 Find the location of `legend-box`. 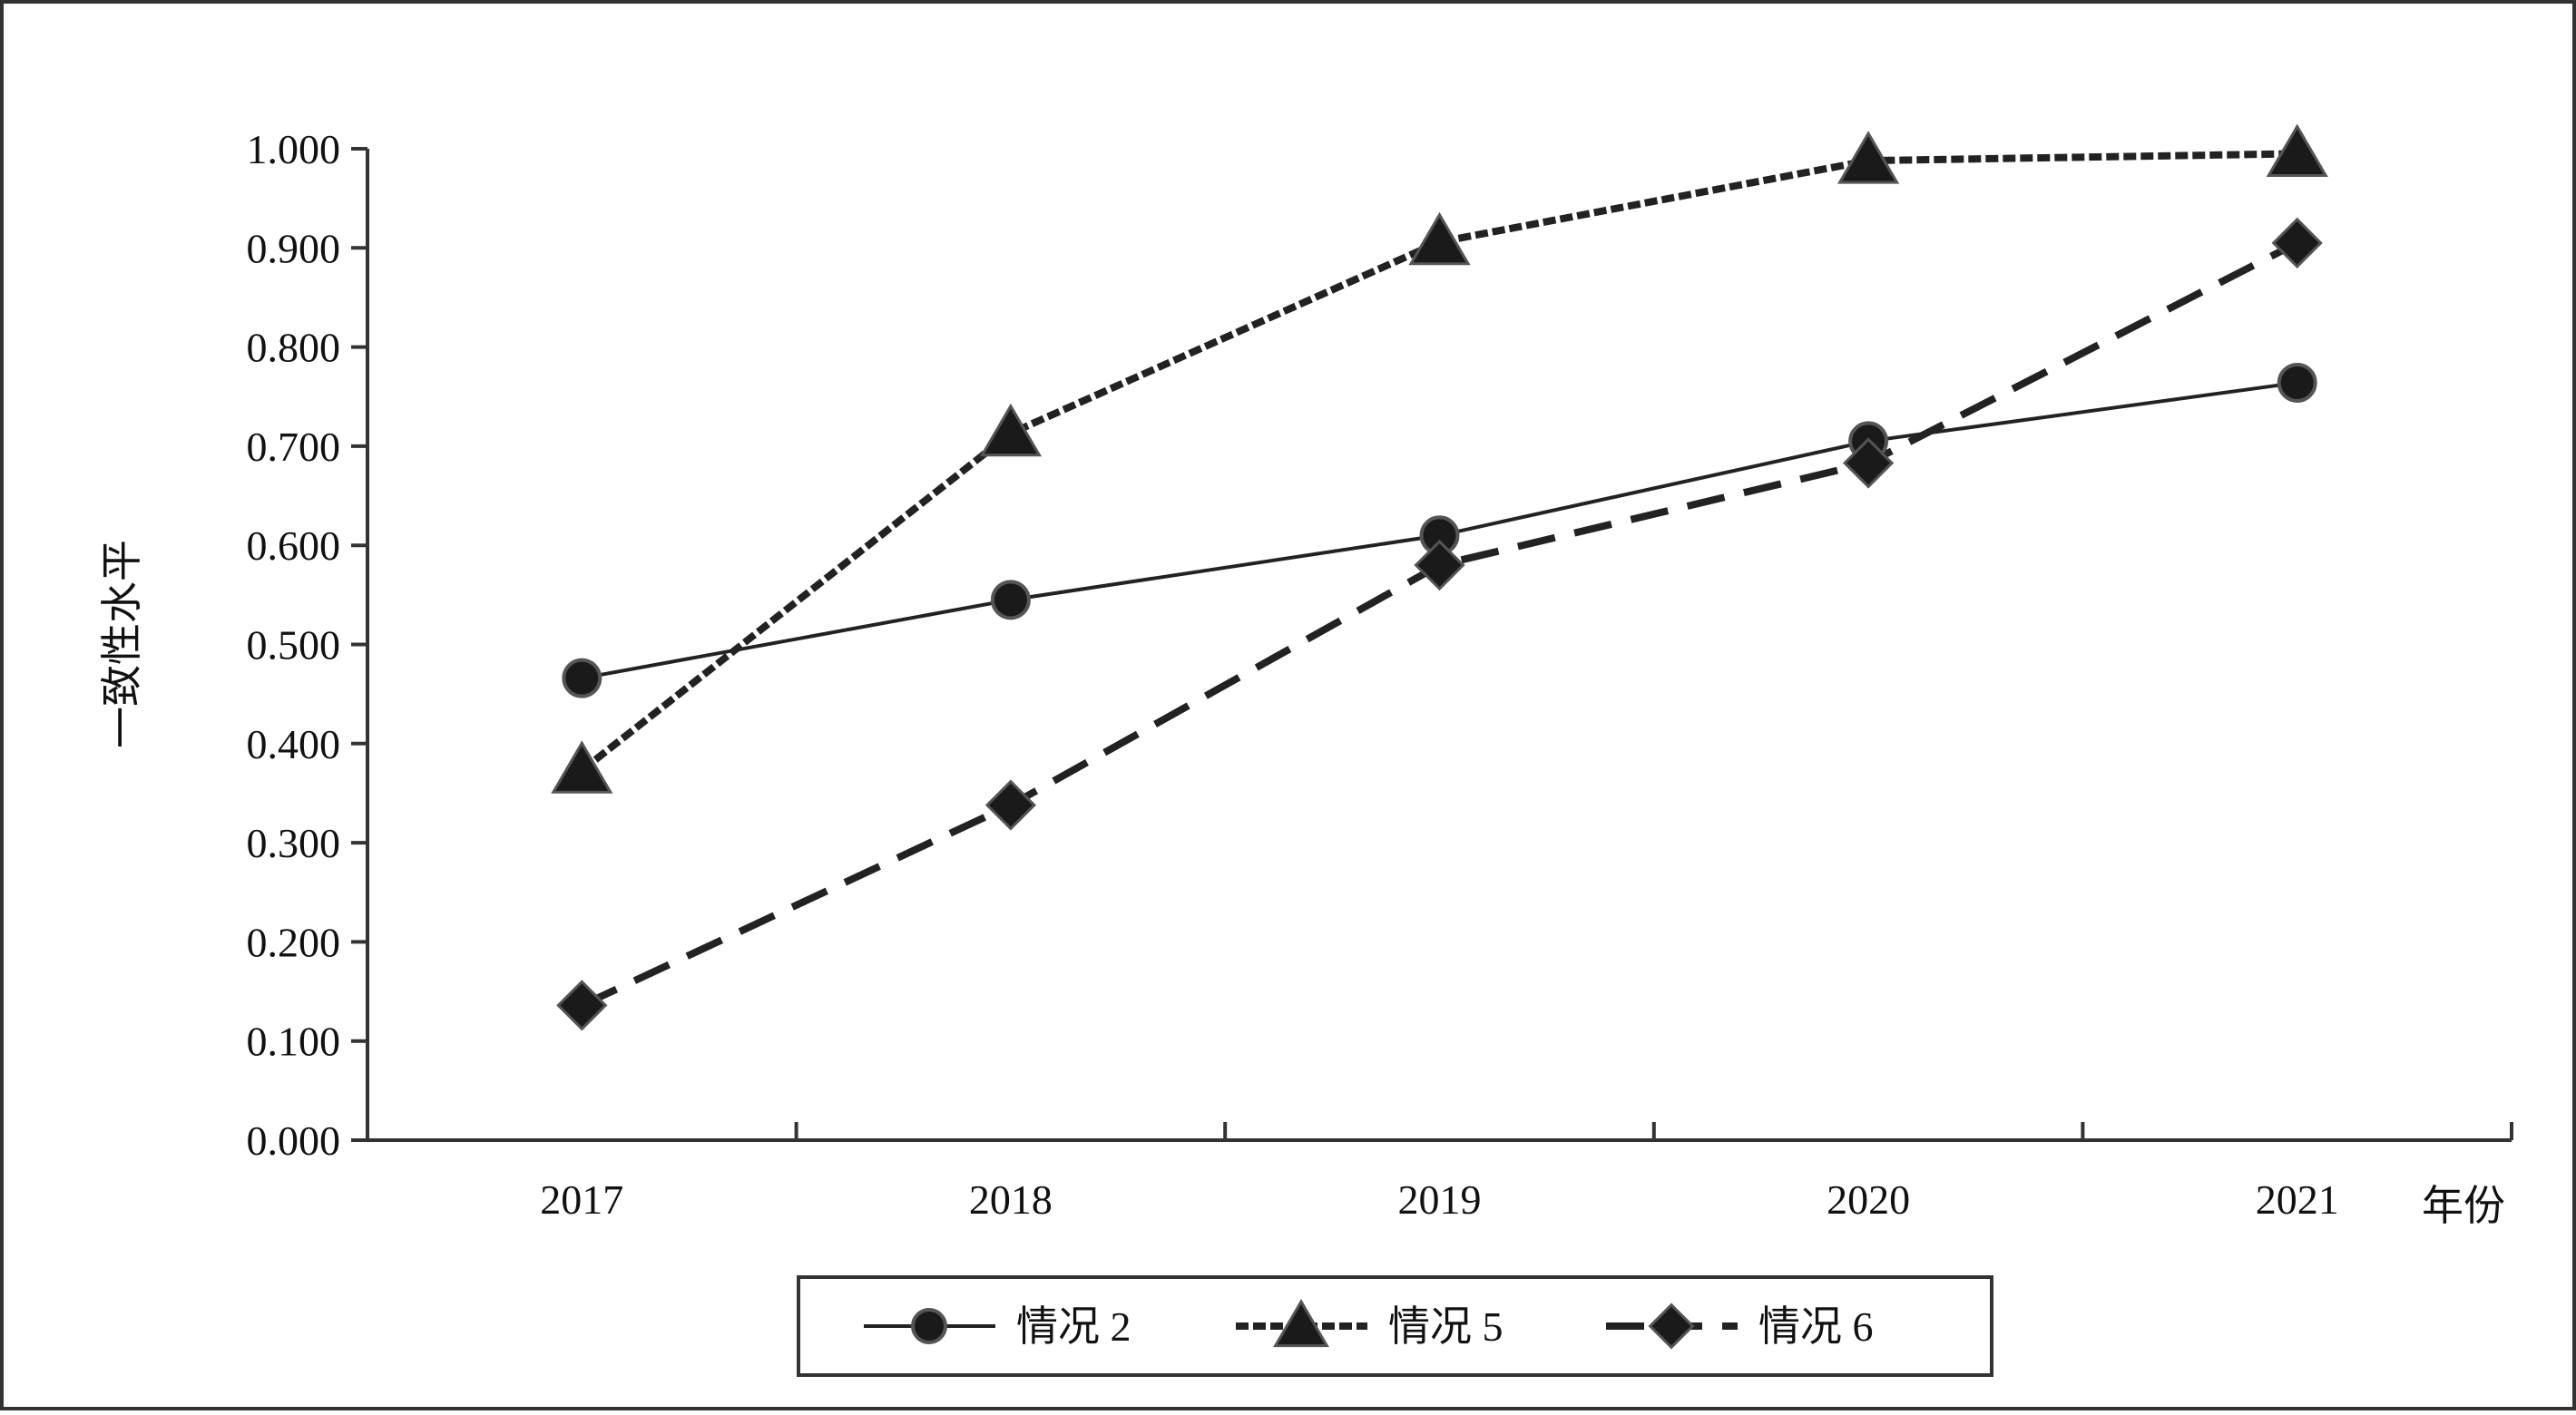

legend-box is located at coordinates (1395, 1326).